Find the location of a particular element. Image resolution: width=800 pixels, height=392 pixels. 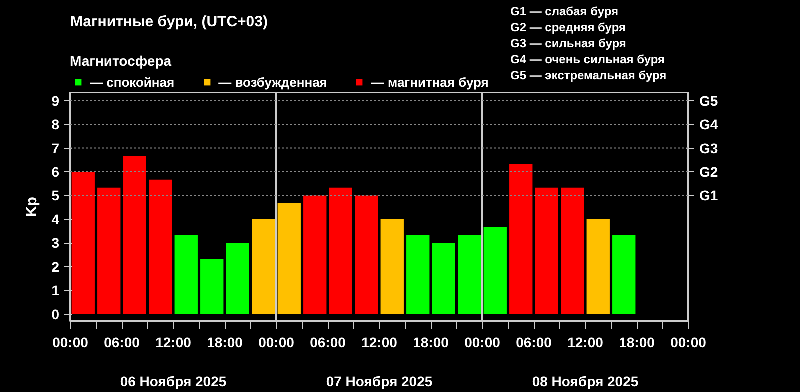

y-tick-label: 4 is located at coordinates (56, 219).